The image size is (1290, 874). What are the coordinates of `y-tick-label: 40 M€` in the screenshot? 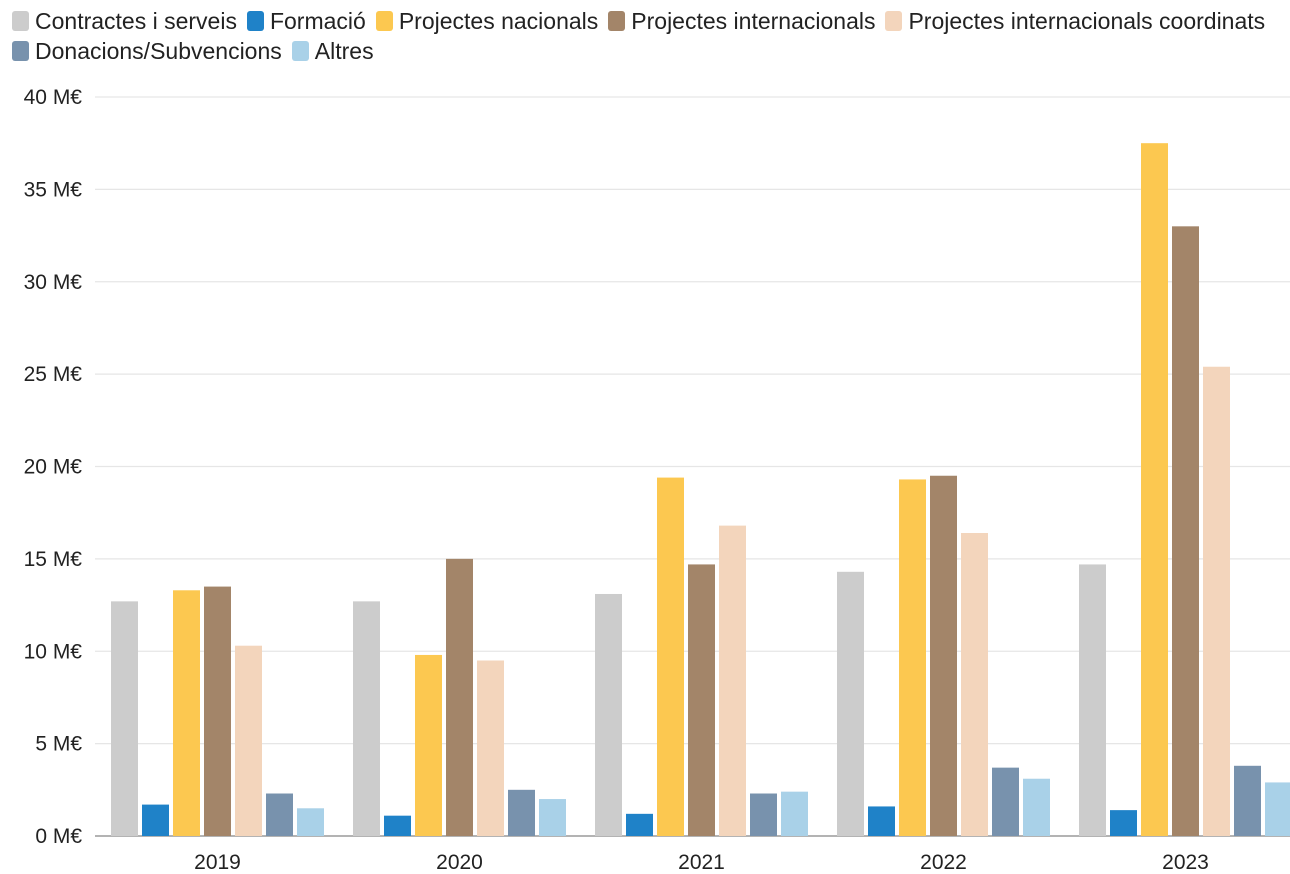 It's located at (53, 97).